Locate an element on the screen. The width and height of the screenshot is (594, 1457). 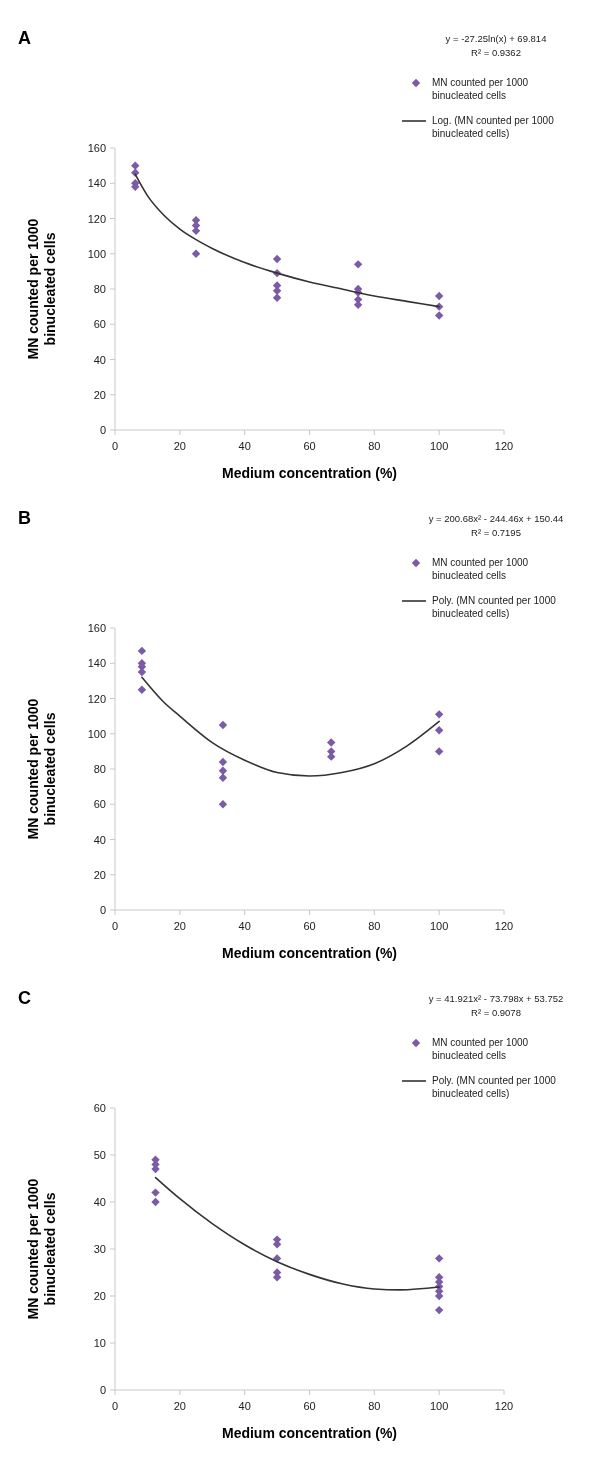
text: R² = 0.7195 is located at coordinates (496, 532).